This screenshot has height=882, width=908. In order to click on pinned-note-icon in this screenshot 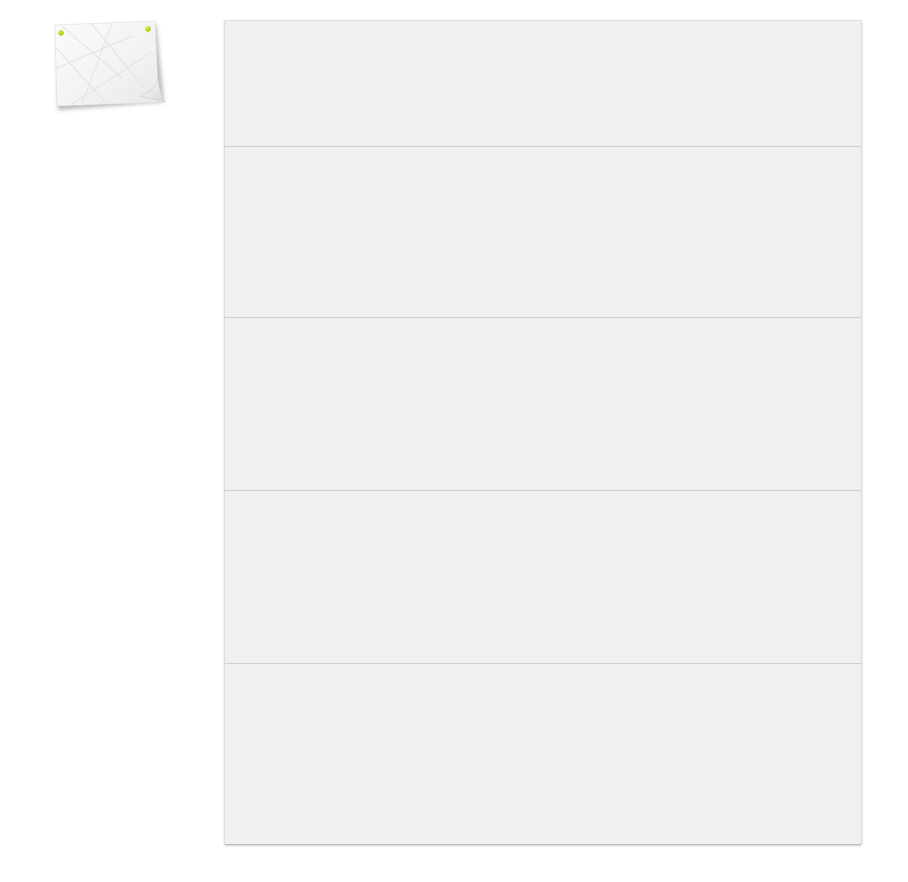, I will do `click(110, 65)`.